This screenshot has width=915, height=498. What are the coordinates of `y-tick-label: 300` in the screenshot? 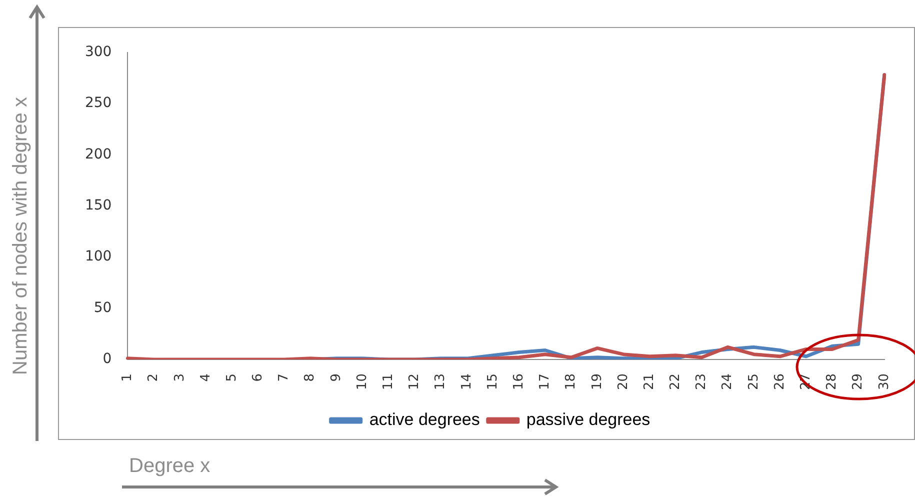 It's located at (98, 52).